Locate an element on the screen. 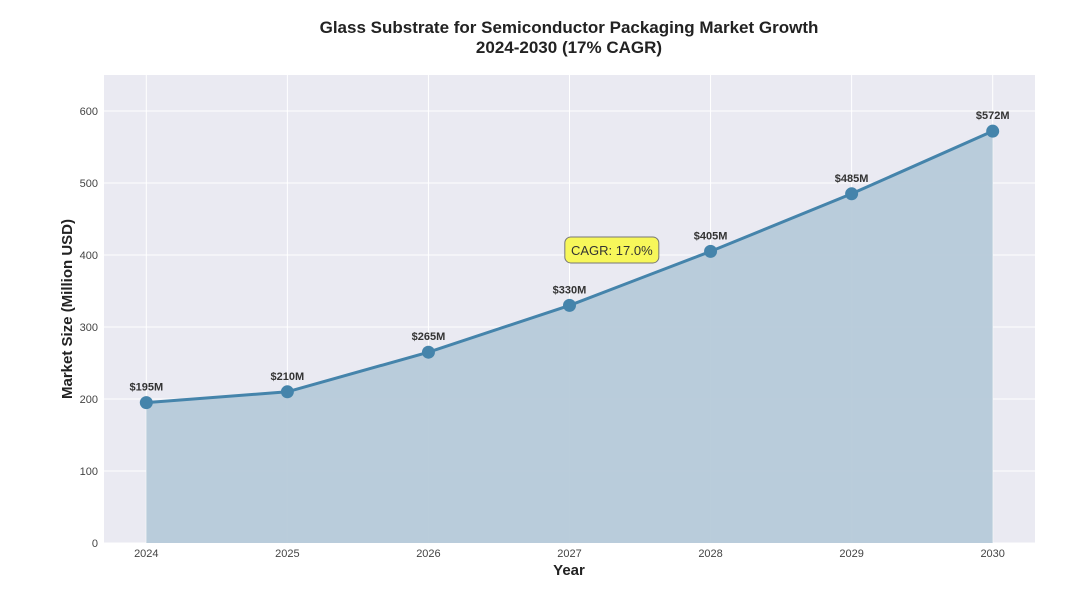  y-tick-label: 0 is located at coordinates (95, 544).